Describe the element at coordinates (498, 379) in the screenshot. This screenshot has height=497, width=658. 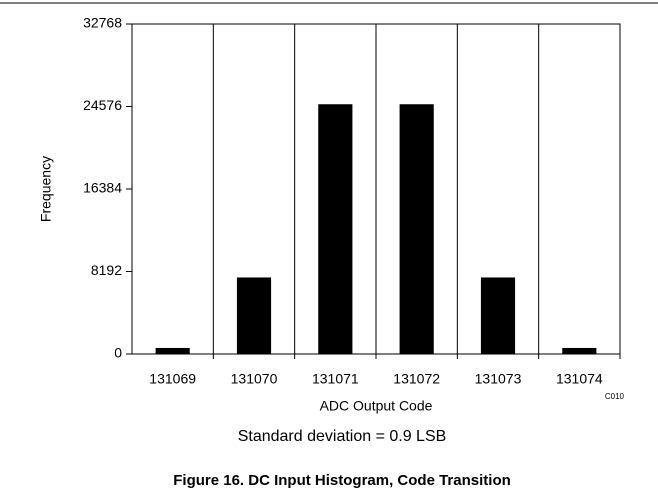
I see `x-tick-label: 131073` at that location.